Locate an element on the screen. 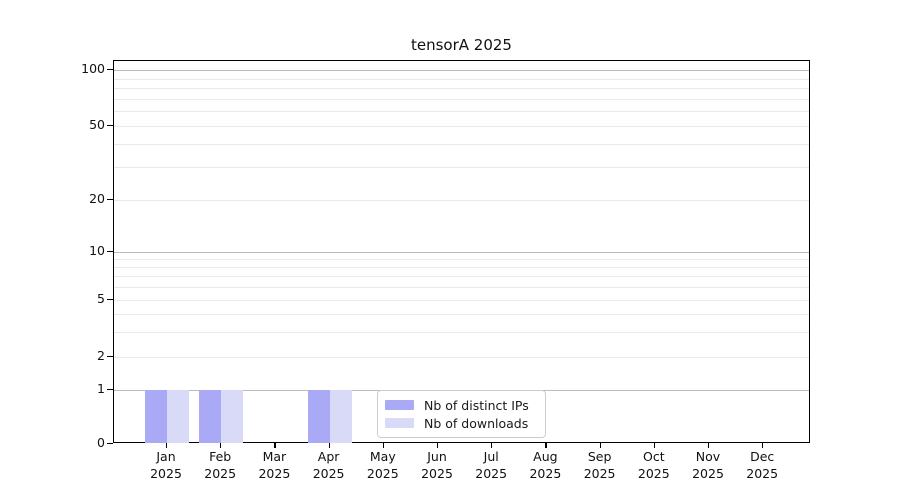 Image resolution: width=900 pixels, height=500 pixels. bar-nb-of-downloads-apr is located at coordinates (340, 416).